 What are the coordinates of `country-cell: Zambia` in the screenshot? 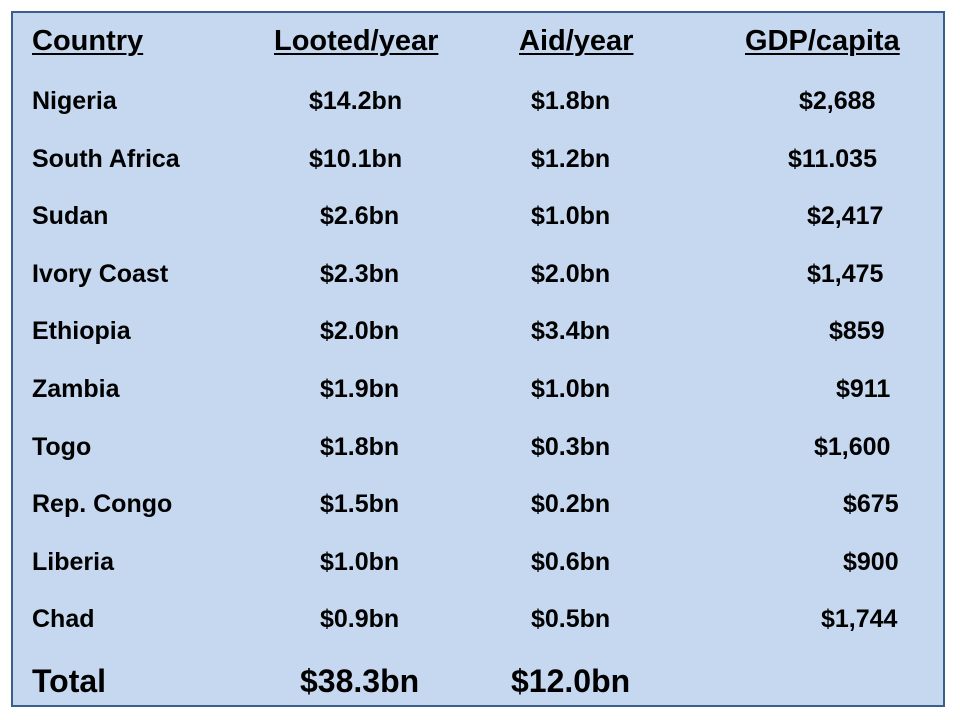 It's located at (76, 389).